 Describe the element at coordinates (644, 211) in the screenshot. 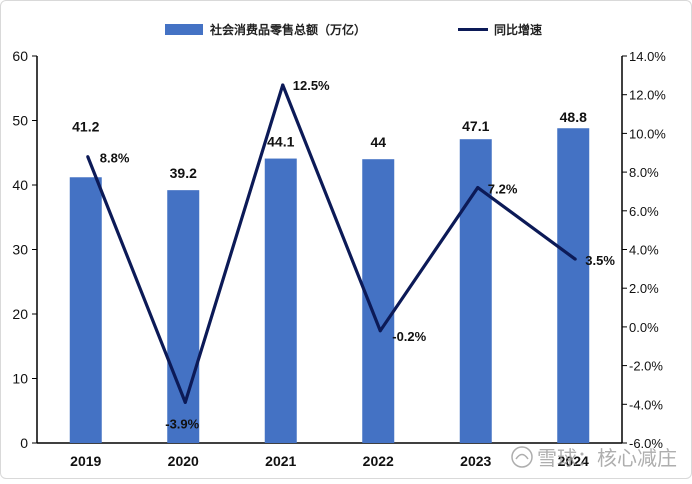

I see `right-tick-label: 6.0%` at that location.